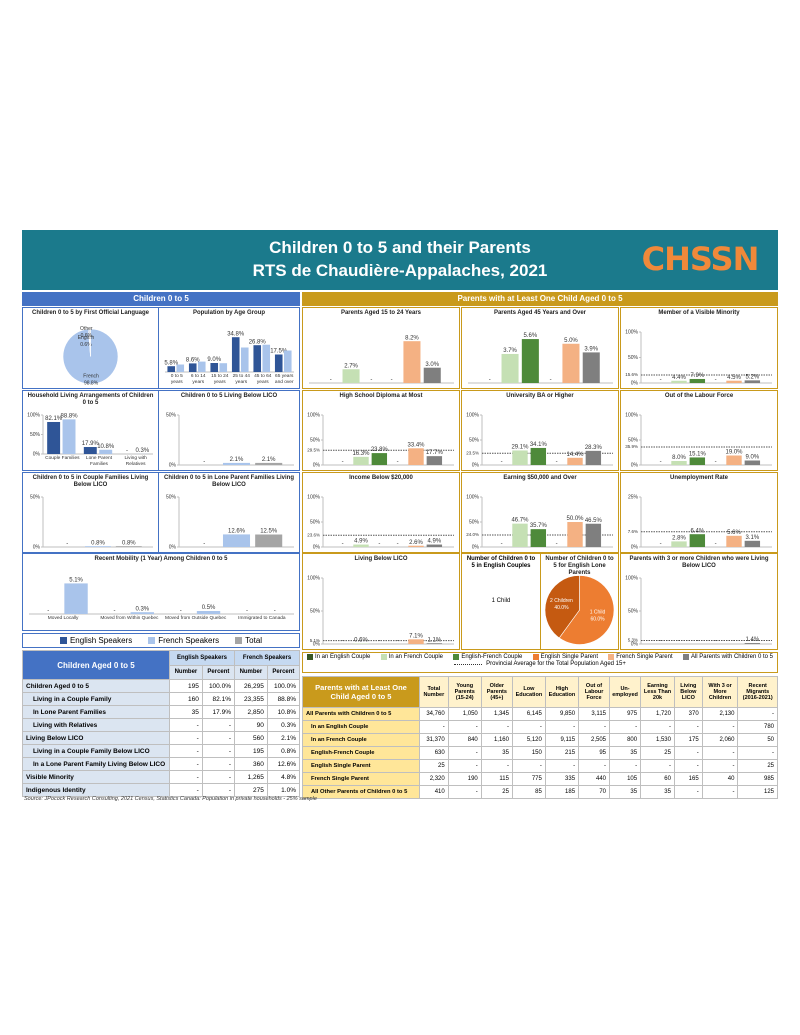 The height and width of the screenshot is (1035, 800). I want to click on table-cell: 1,160, so click(496, 740).